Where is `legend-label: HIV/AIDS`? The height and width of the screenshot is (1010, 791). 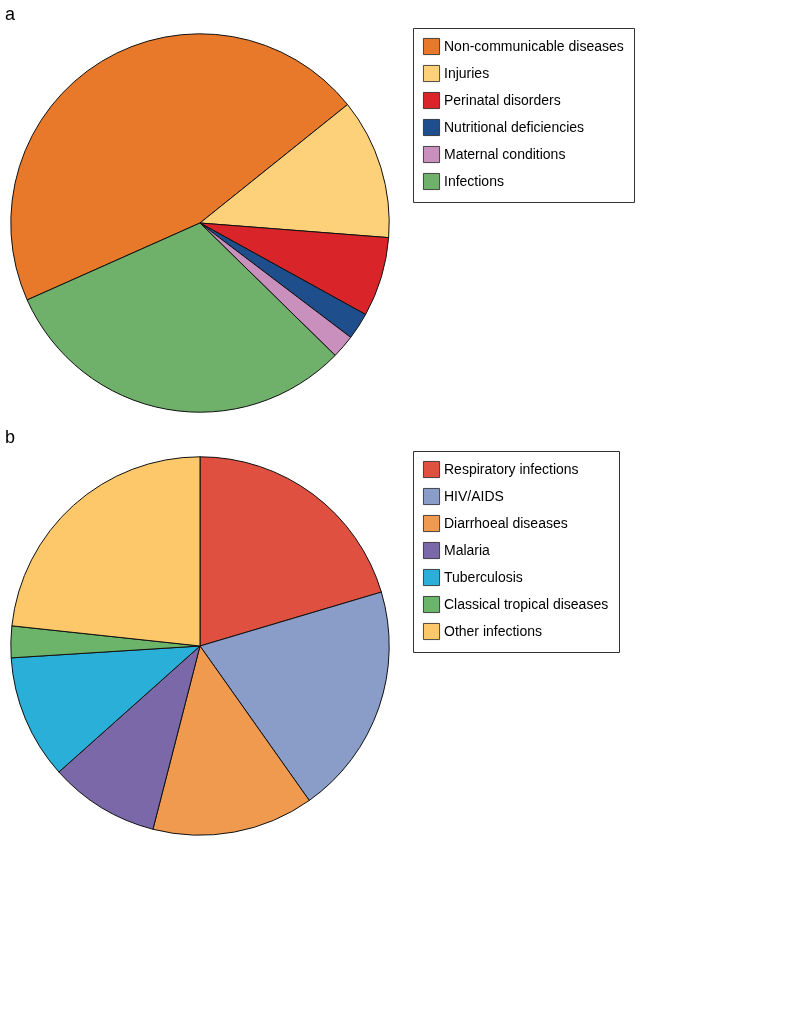 legend-label: HIV/AIDS is located at coordinates (474, 495).